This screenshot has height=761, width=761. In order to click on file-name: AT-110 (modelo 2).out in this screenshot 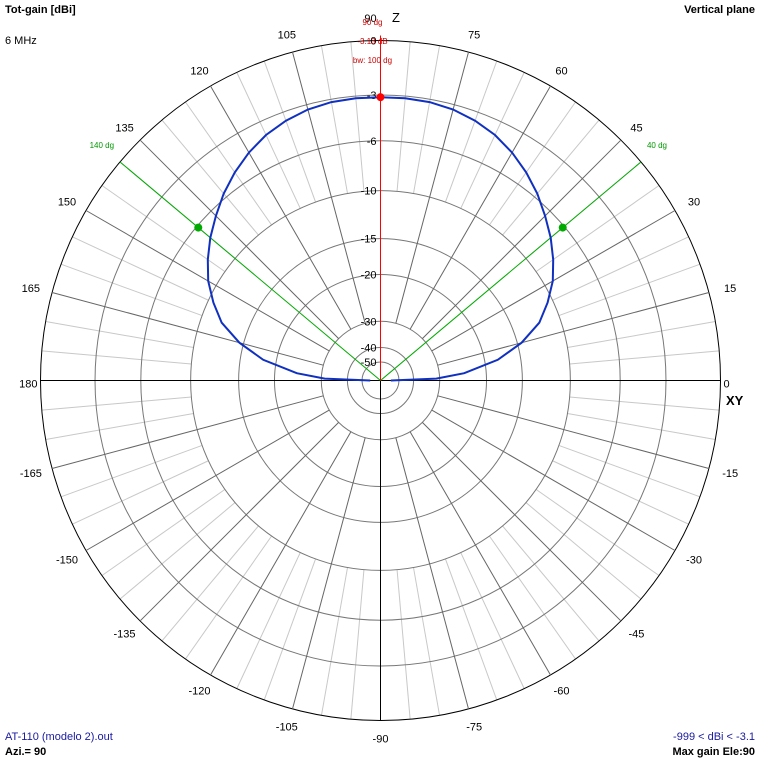, I will do `click(59, 737)`.